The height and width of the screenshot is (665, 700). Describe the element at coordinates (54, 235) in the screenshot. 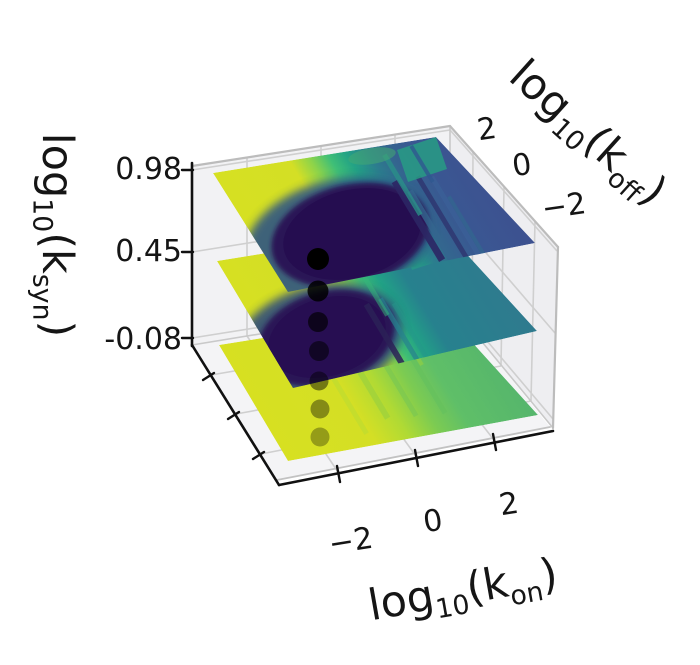

I see `z-axis-label: log10(ksyn)` at that location.